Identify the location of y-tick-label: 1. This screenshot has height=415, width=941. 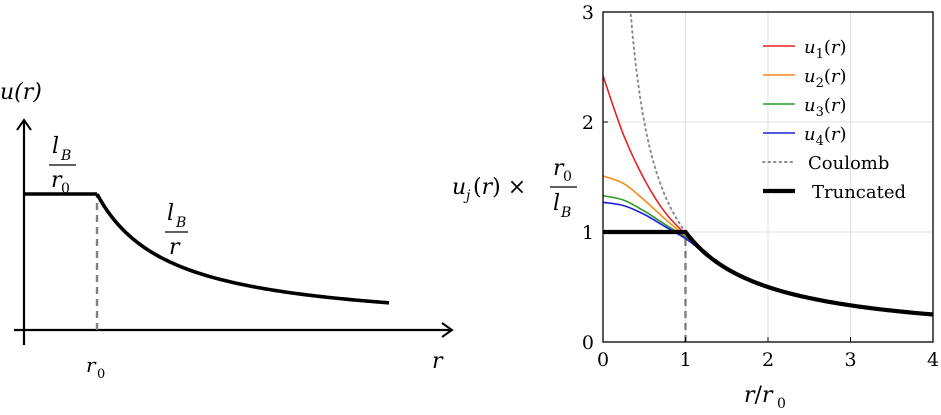
(588, 233).